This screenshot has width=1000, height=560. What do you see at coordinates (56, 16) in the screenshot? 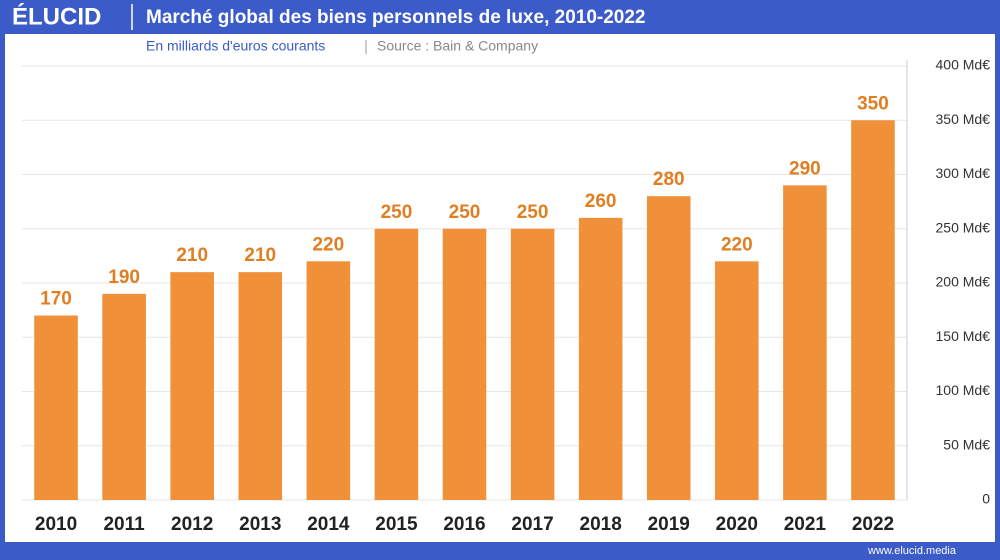
I see `brand: ÉLUCID` at bounding box center [56, 16].